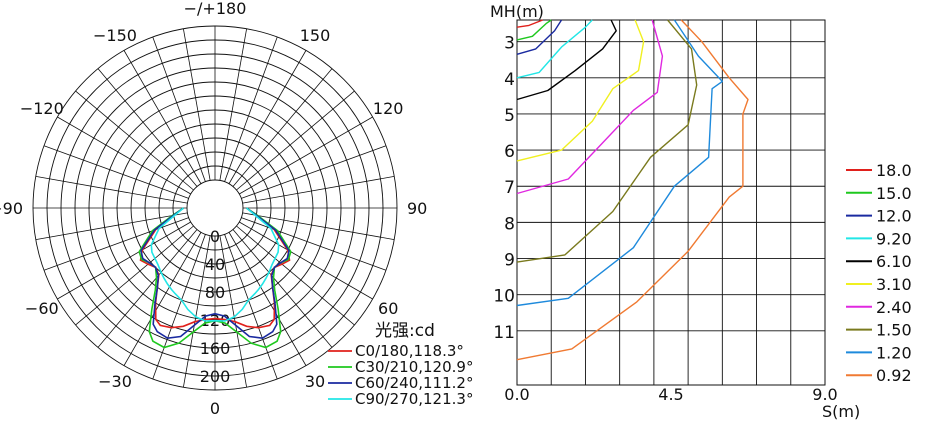  What do you see at coordinates (509, 261) in the screenshot?
I see `y-tick-label: 9` at bounding box center [509, 261].